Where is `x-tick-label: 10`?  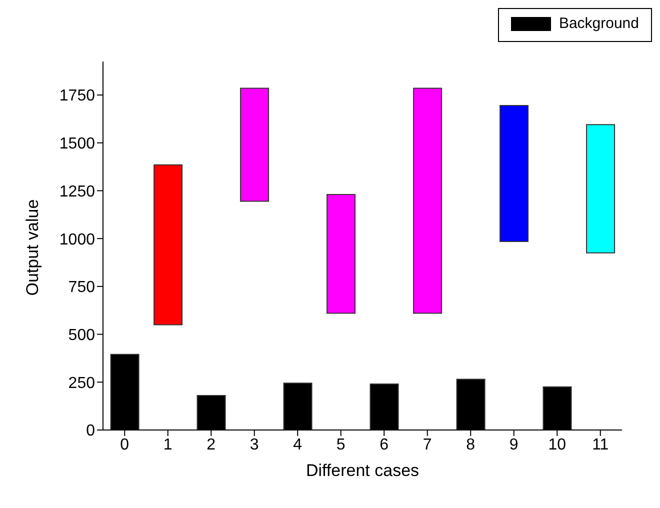 x-tick-label: 10 is located at coordinates (557, 445).